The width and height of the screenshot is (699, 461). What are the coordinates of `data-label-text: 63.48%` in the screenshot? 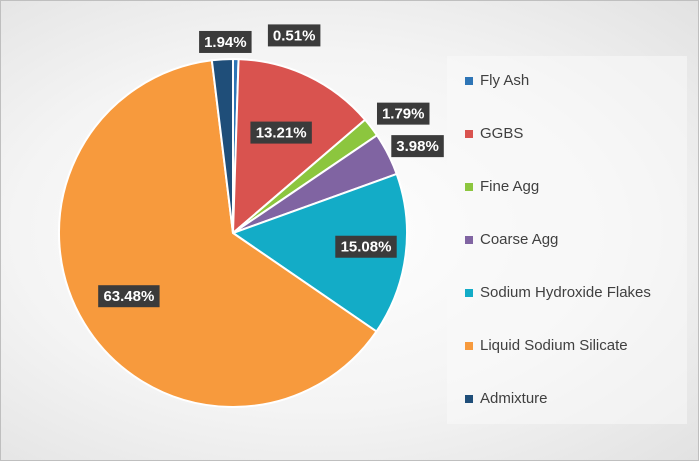 It's located at (128, 296).